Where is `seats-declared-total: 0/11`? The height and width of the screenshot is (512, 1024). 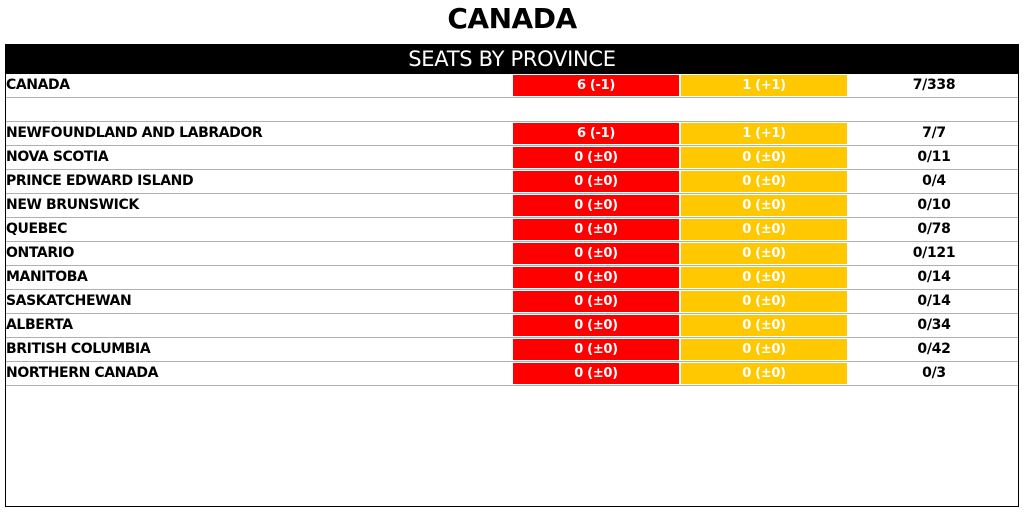 seats-declared-total: 0/11 is located at coordinates (934, 157).